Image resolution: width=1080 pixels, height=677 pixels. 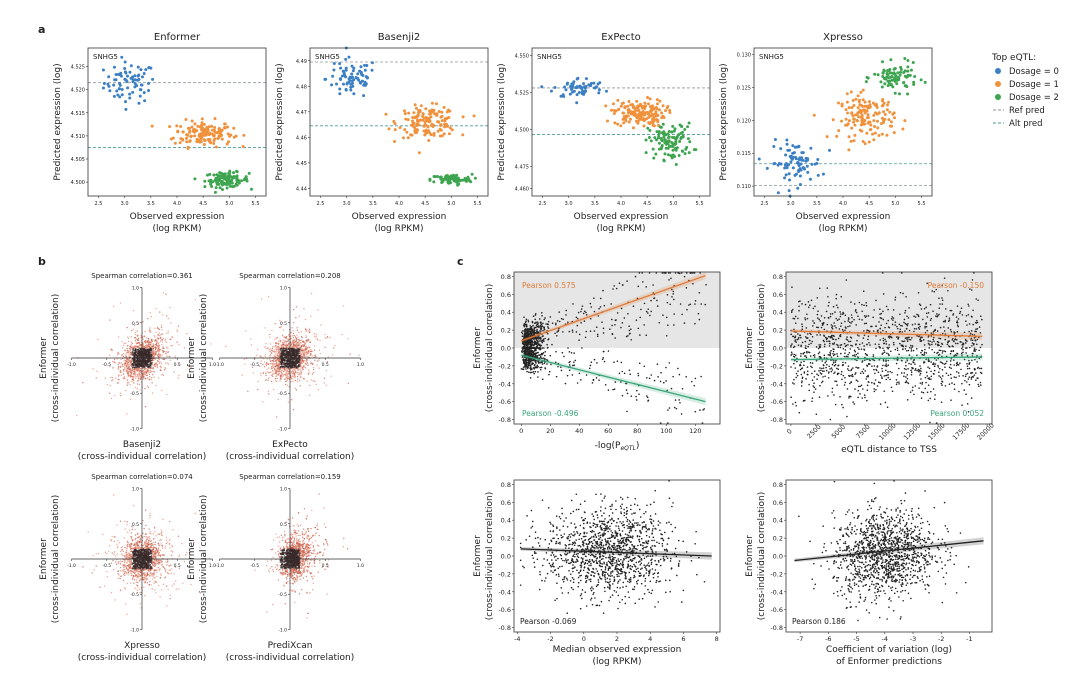 I want to click on y-tick-label: 4.500, so click(x=522, y=130).